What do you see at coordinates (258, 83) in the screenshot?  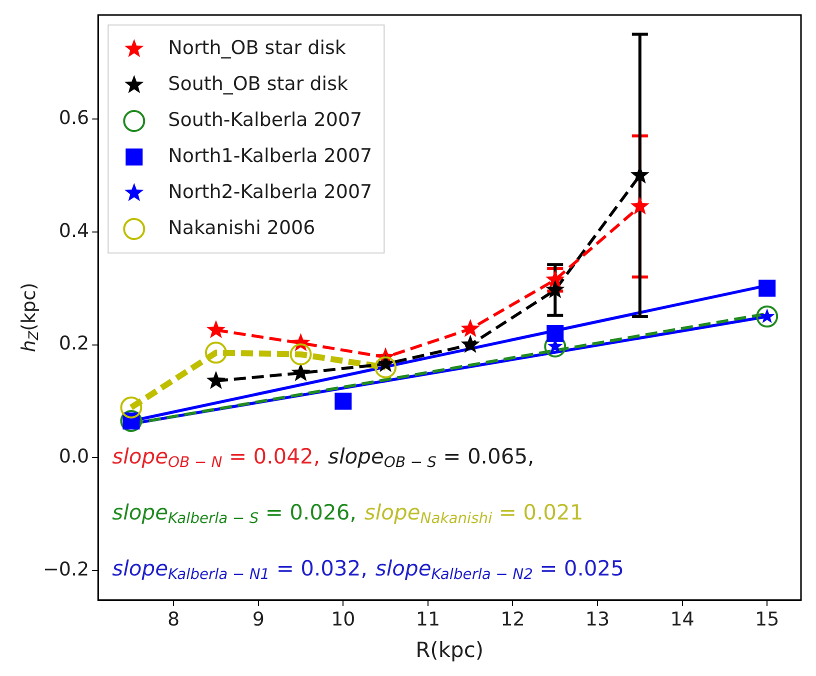 I see `legend-label: South_OB star disk` at bounding box center [258, 83].